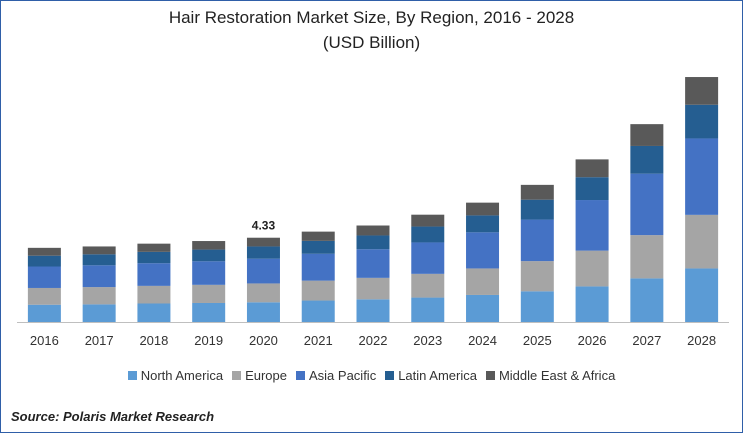  What do you see at coordinates (99, 250) in the screenshot?
I see `bar-middle-east-africa-2017` at bounding box center [99, 250].